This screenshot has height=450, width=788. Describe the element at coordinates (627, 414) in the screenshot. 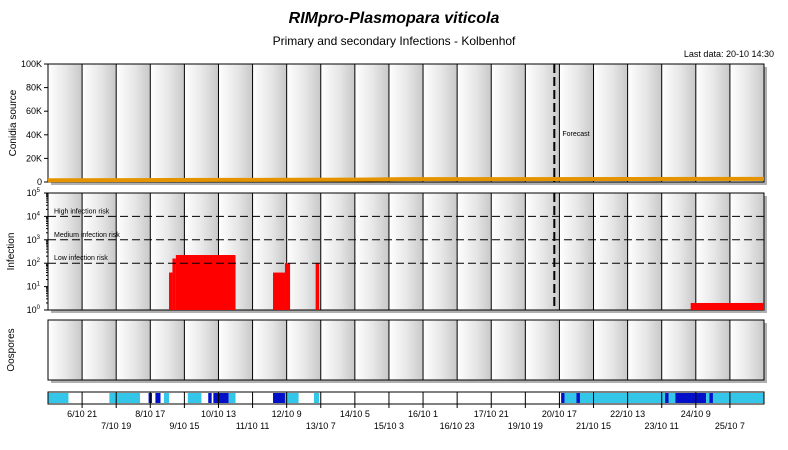

I see `x-tick-label: 22/10 13` at that location.